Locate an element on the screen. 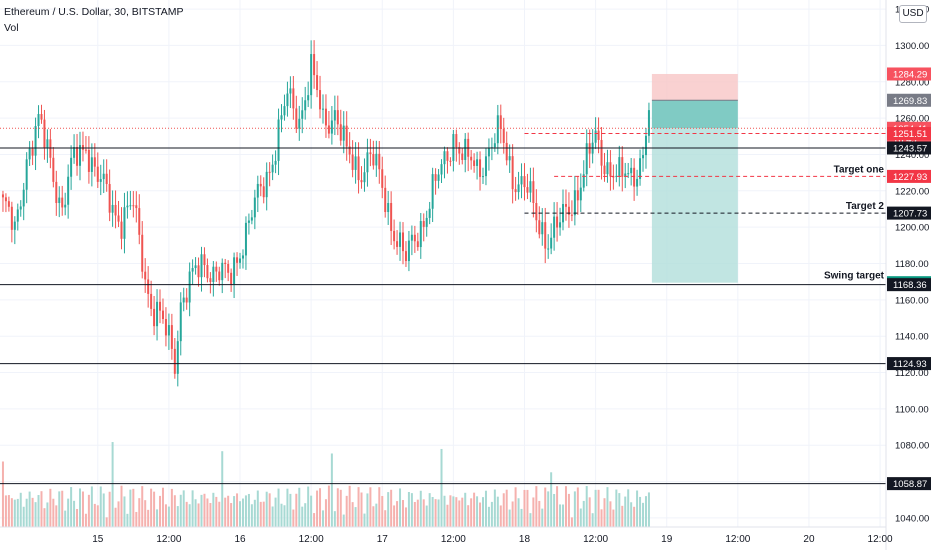  target-label: Target 2 is located at coordinates (865, 206).